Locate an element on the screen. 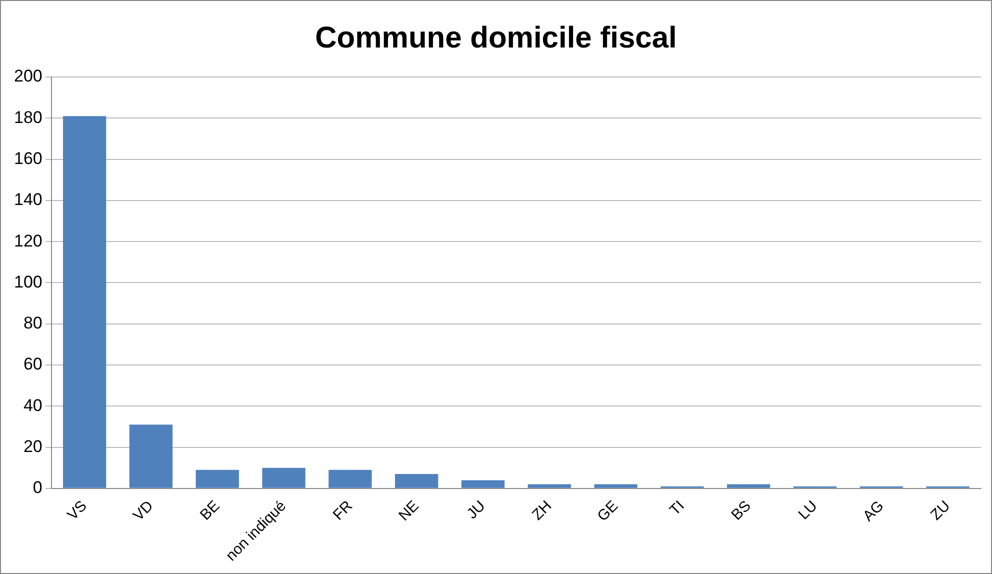 Image resolution: width=992 pixels, height=574 pixels. x-tick-label: JU is located at coordinates (476, 510).